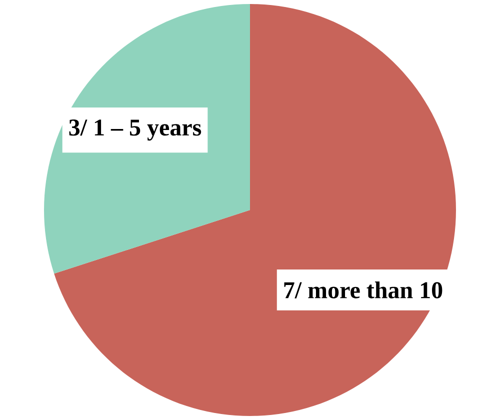  What do you see at coordinates (135, 130) in the screenshot?
I see `slice-label: 3/ 1 – 5 years` at bounding box center [135, 130].